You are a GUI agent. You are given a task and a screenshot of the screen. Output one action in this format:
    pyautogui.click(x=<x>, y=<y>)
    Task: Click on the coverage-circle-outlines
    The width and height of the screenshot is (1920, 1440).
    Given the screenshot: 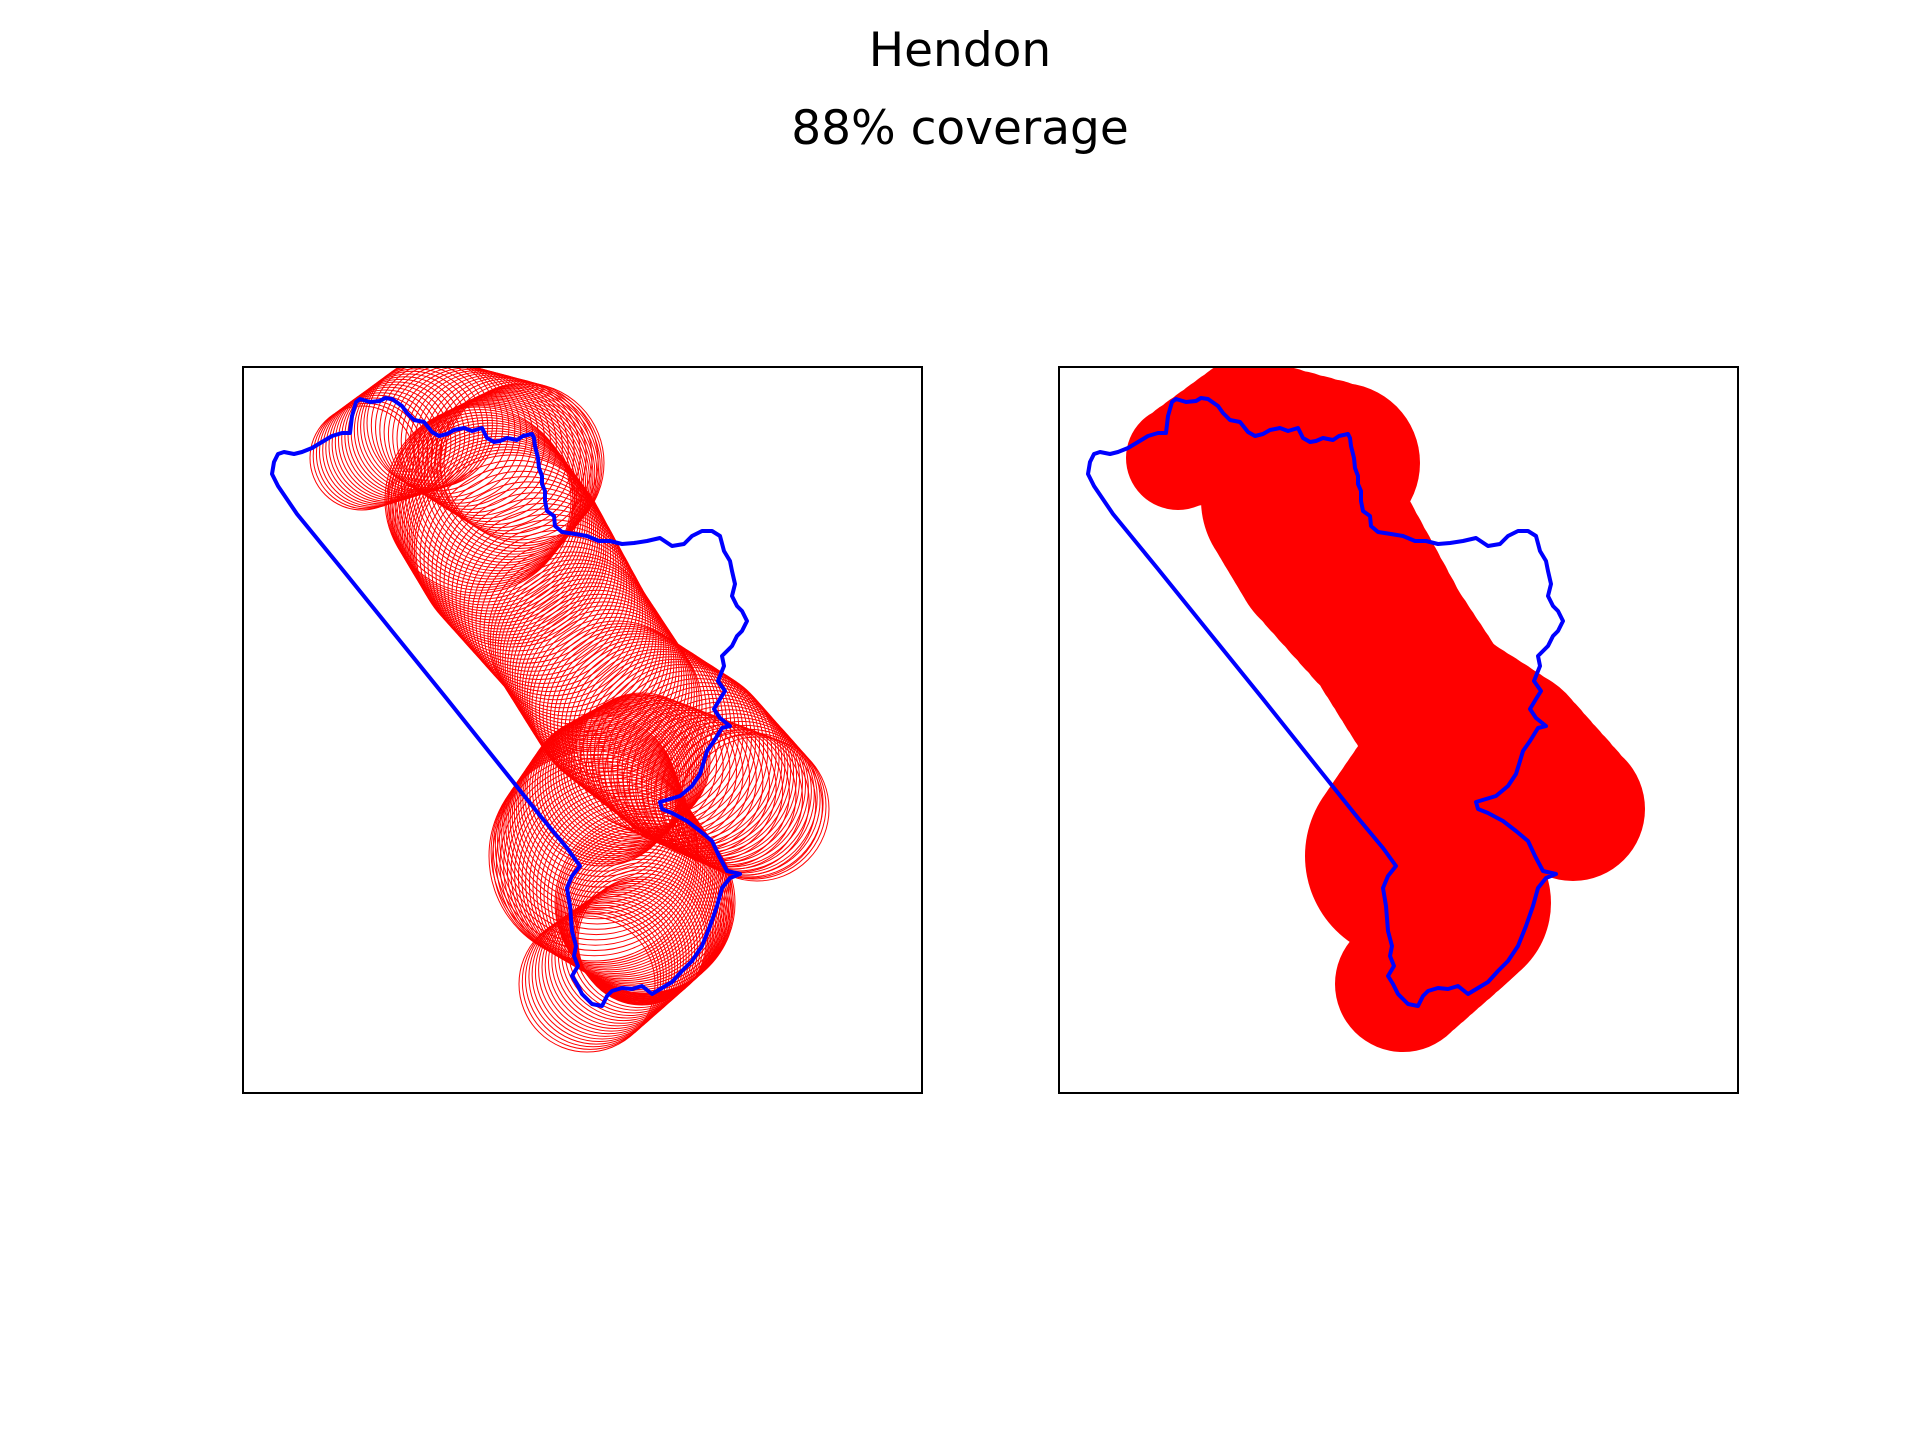 What is the action you would take?
    pyautogui.click(x=569, y=709)
    